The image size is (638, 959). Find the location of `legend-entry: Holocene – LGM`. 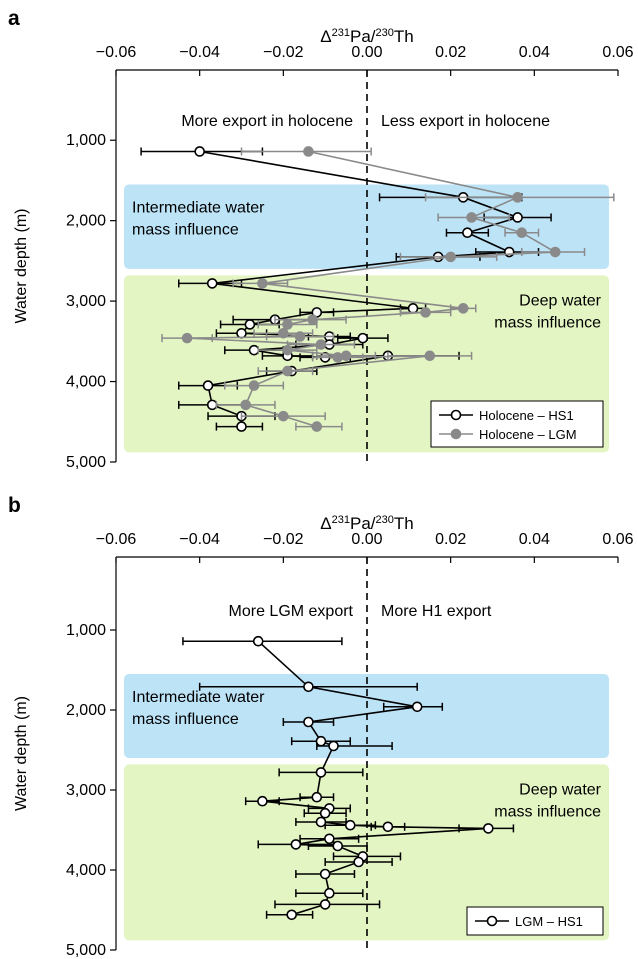

legend-entry: Holocene – LGM is located at coordinates (528, 434).